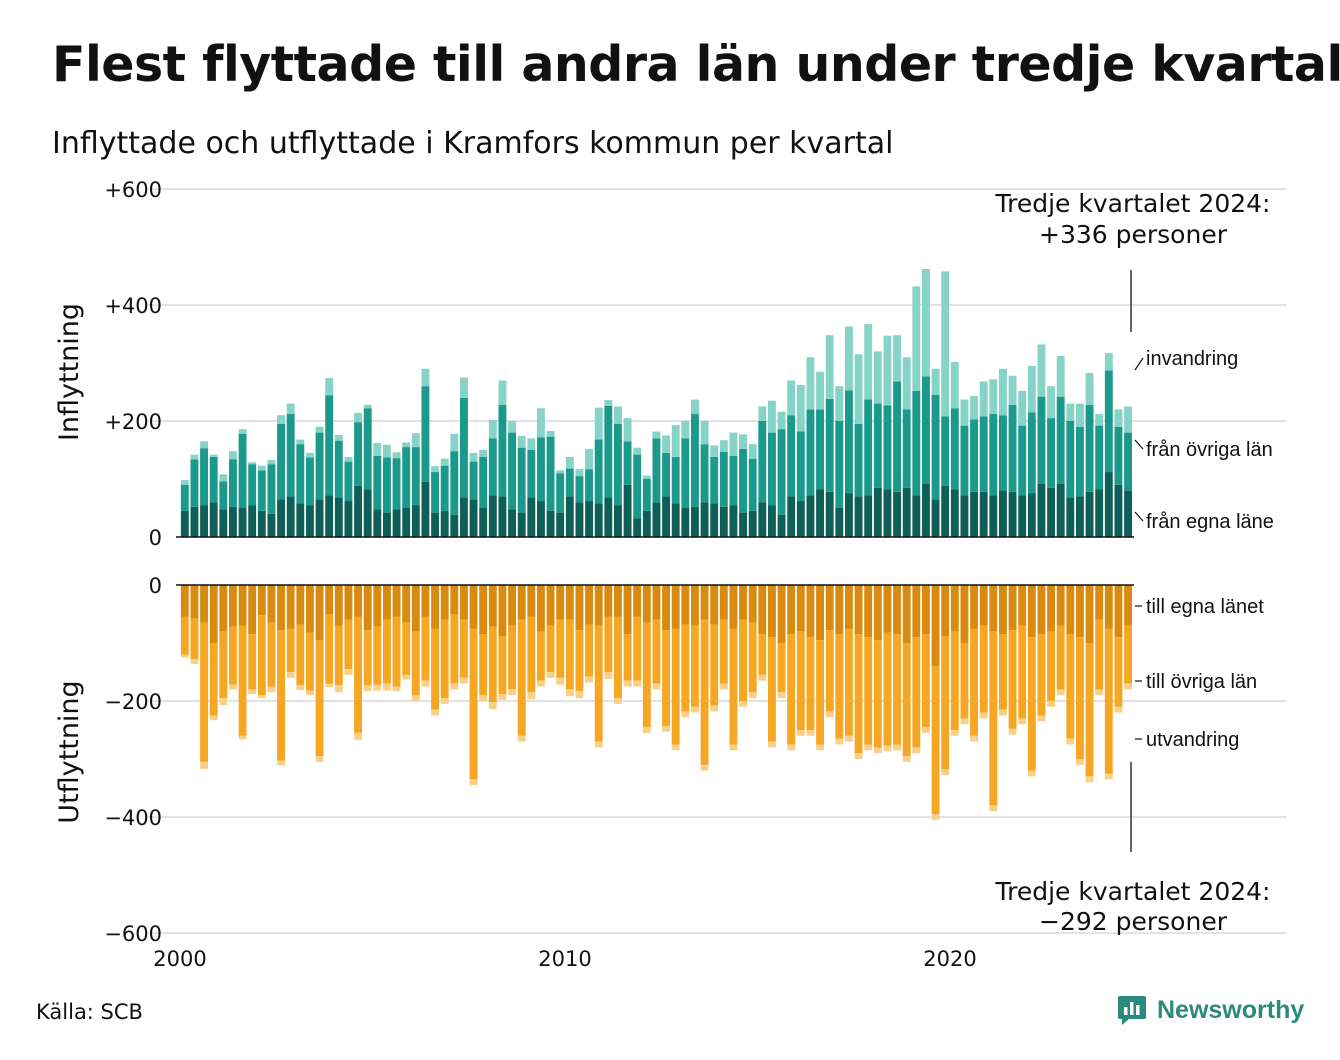  Describe the element at coordinates (1133, 891) in the screenshot. I see `annotation-bottom-line1: Tredje kvartalet 2024:` at that location.